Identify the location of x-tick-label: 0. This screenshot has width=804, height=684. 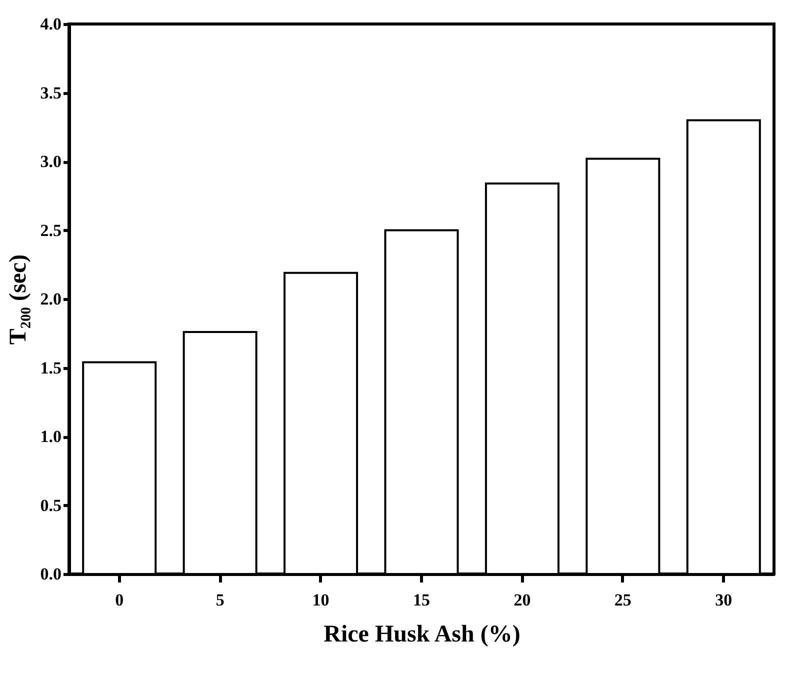
(119, 600).